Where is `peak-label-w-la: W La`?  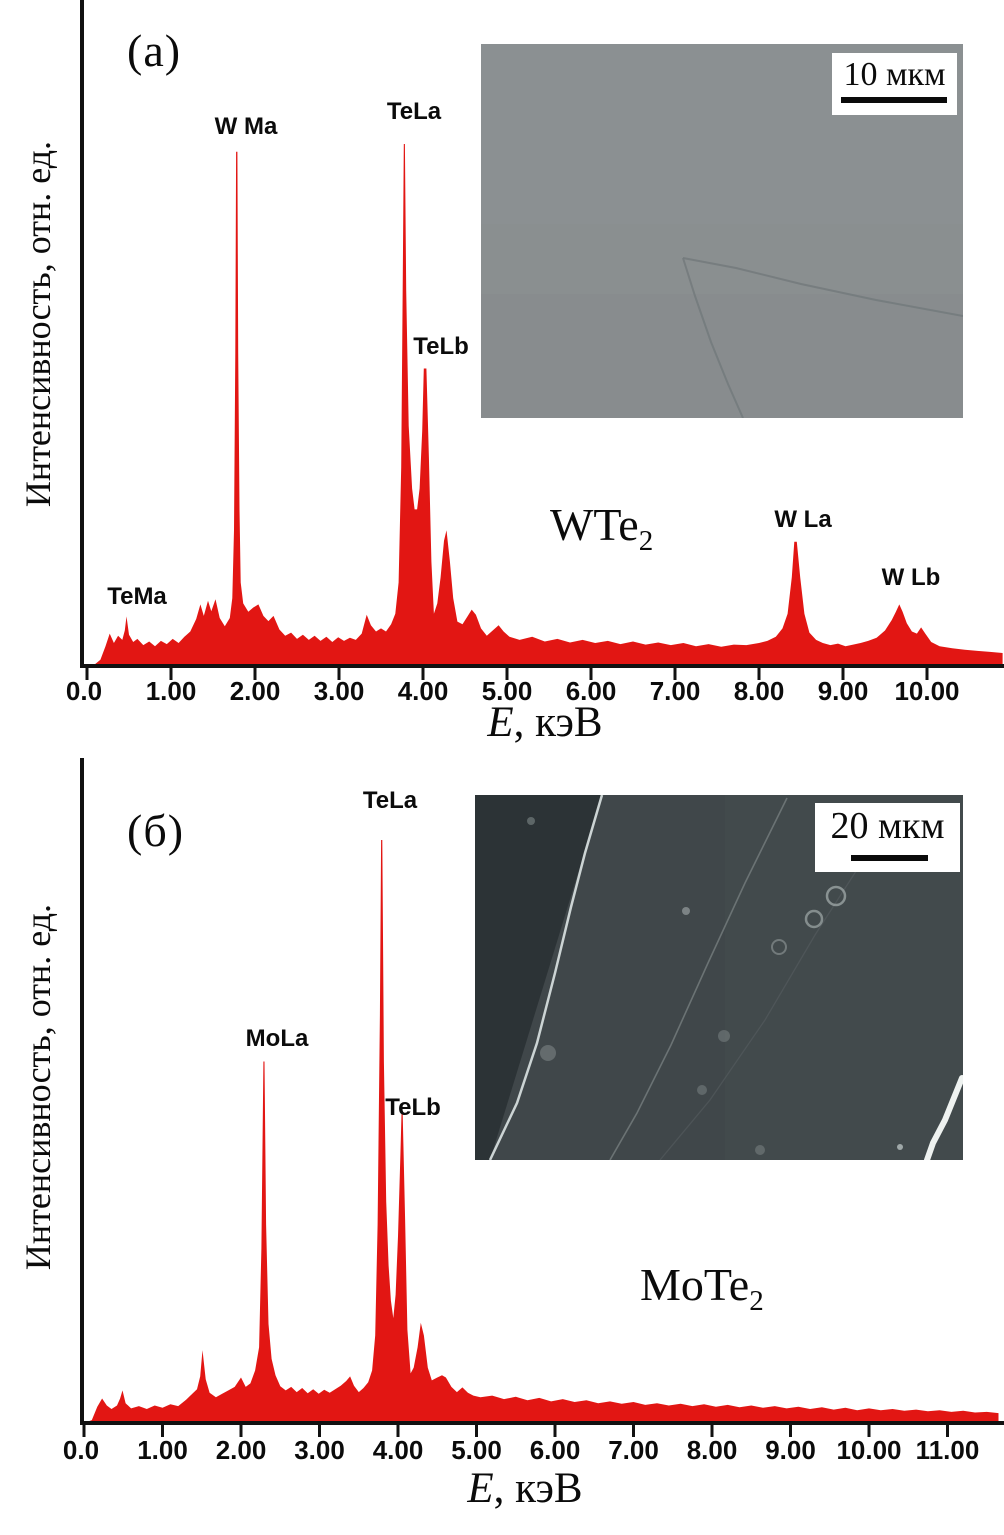
peak-label-w-la: W La is located at coordinates (803, 519).